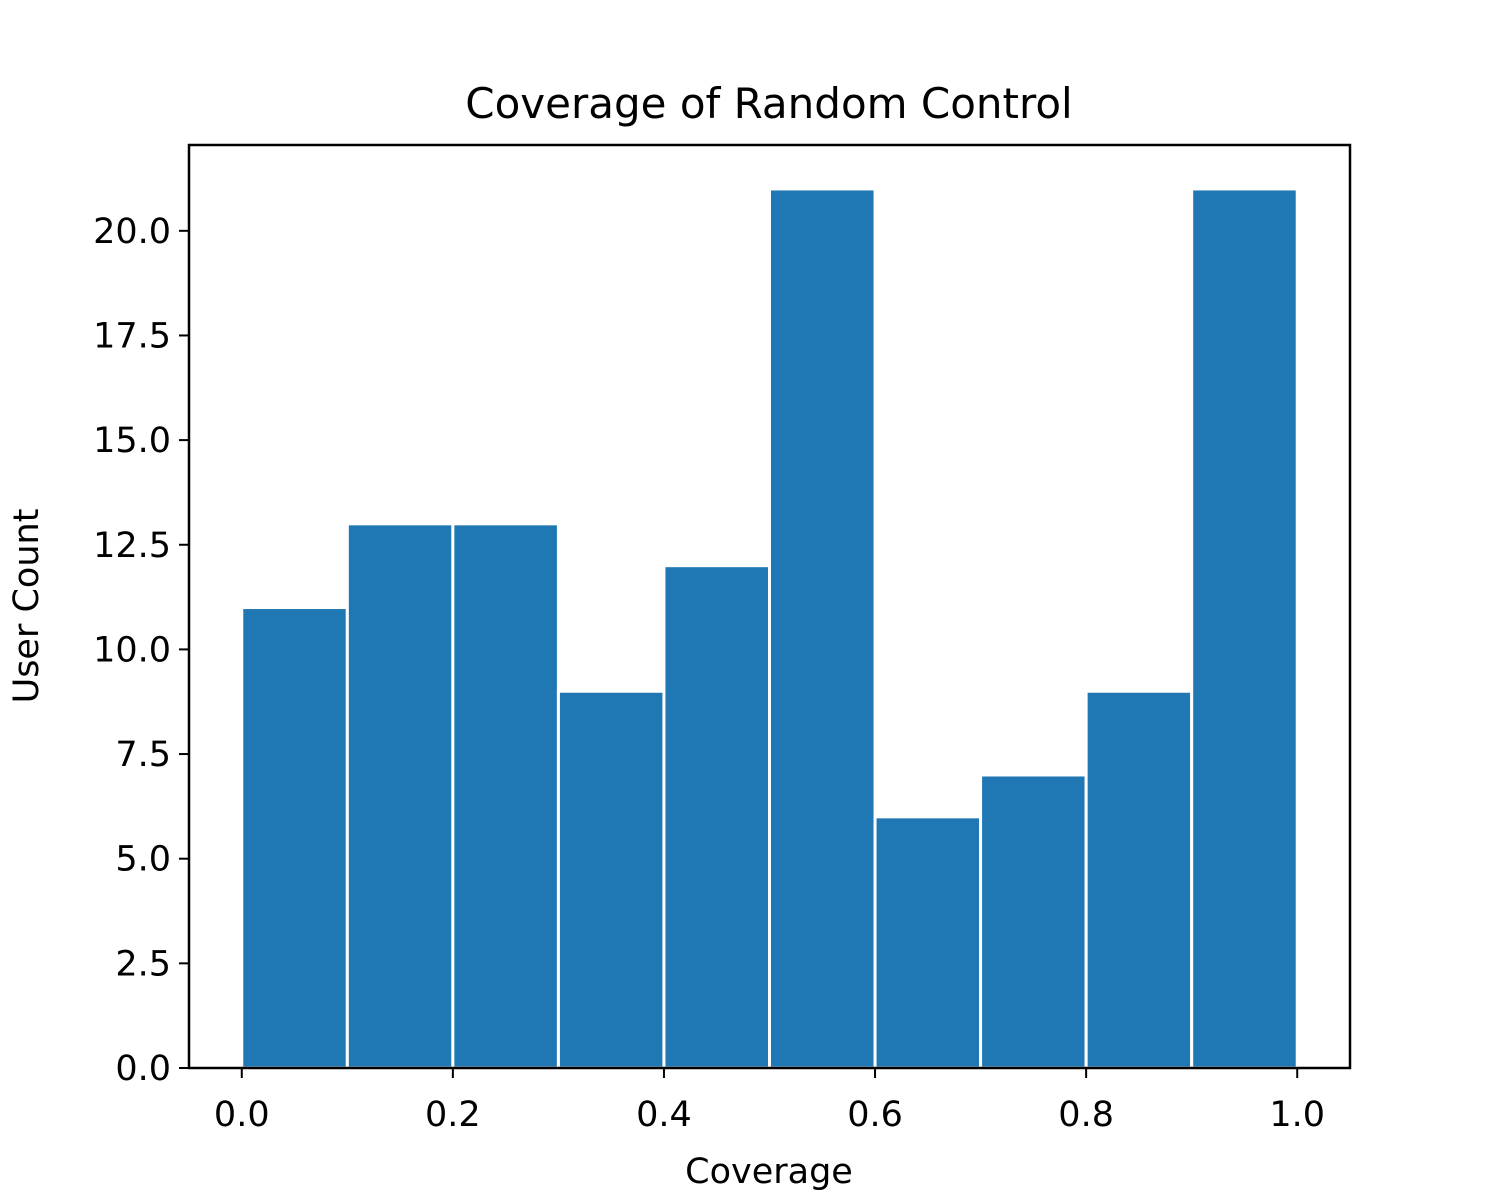 This screenshot has width=1500, height=1200. What do you see at coordinates (875, 1115) in the screenshot?
I see `x-tick-label: 0.6` at bounding box center [875, 1115].